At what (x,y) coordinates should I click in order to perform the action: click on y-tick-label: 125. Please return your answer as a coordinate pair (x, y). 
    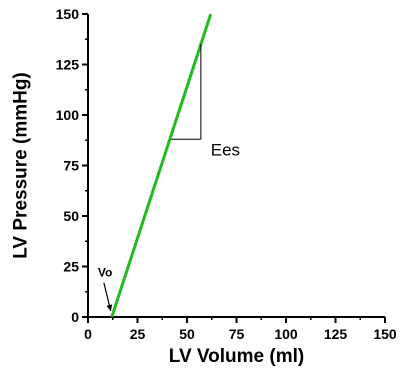
    Looking at the image, I should click on (68, 65).